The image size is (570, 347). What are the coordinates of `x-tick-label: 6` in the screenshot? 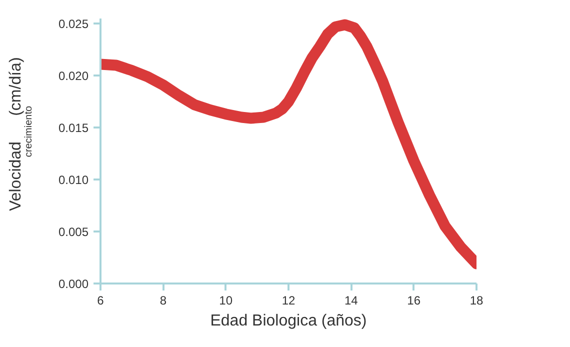 It's located at (100, 301).